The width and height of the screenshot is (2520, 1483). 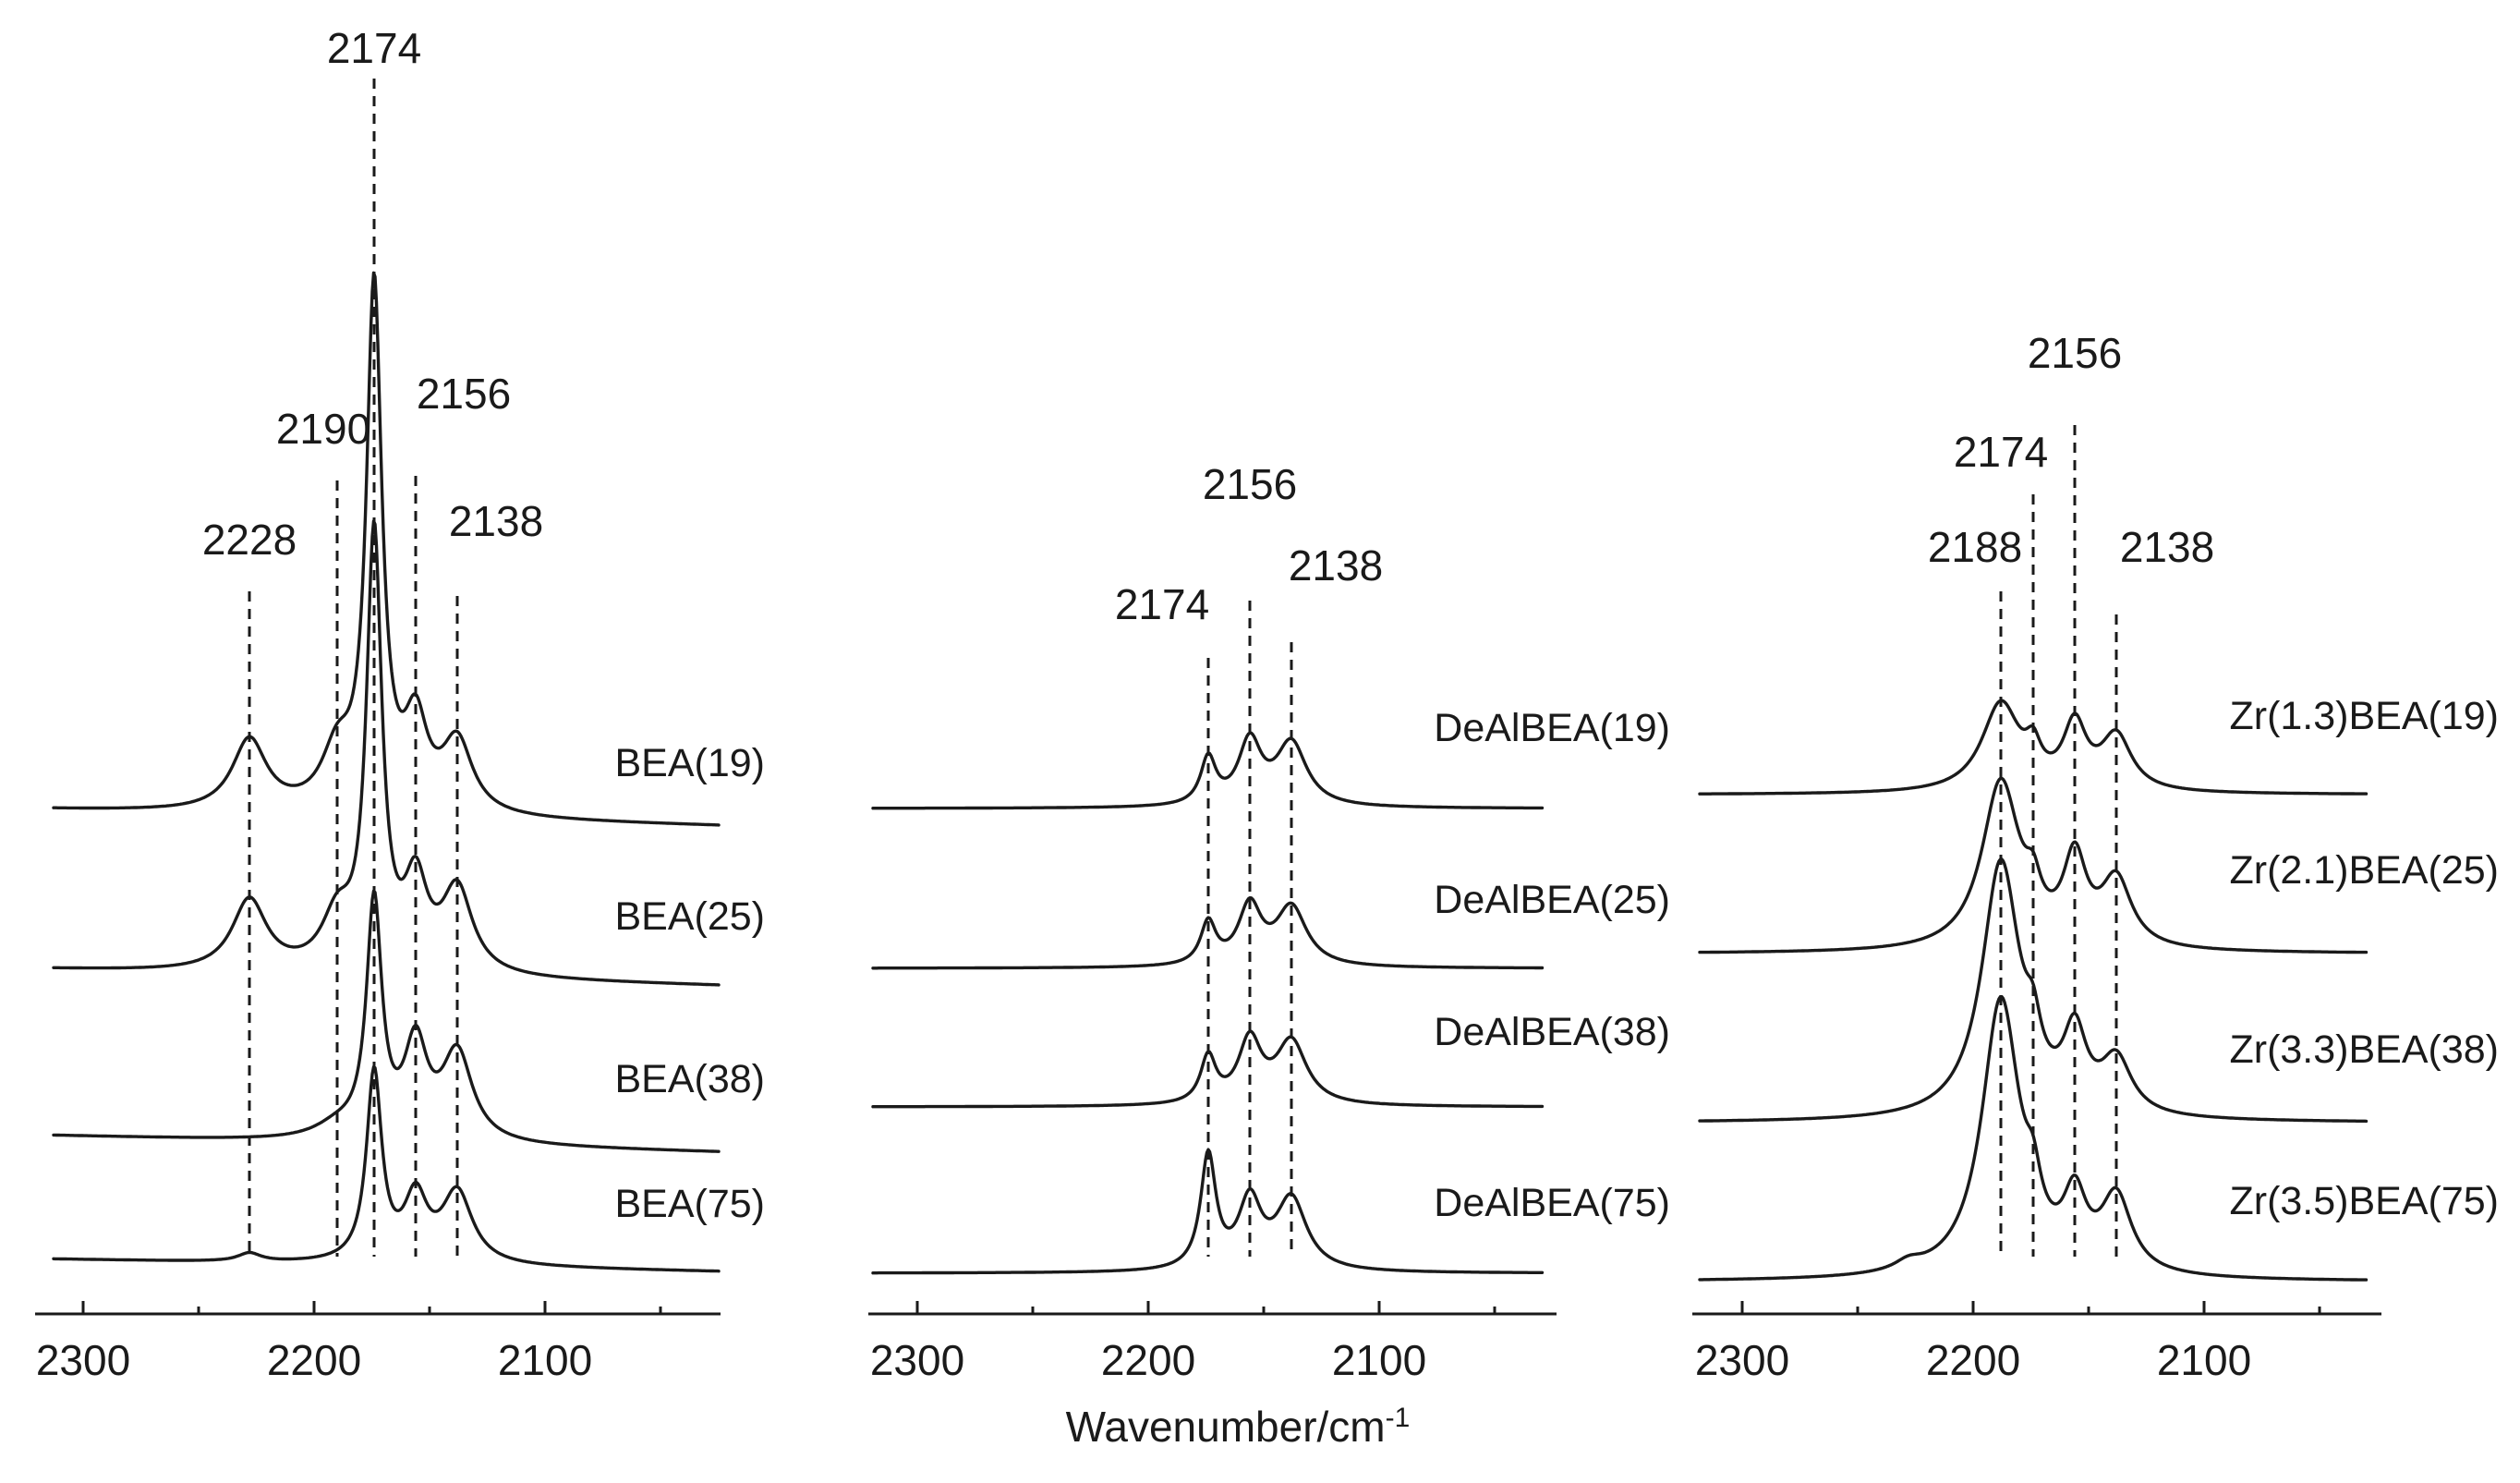 What do you see at coordinates (323, 429) in the screenshot?
I see `peak-label: 2190` at bounding box center [323, 429].